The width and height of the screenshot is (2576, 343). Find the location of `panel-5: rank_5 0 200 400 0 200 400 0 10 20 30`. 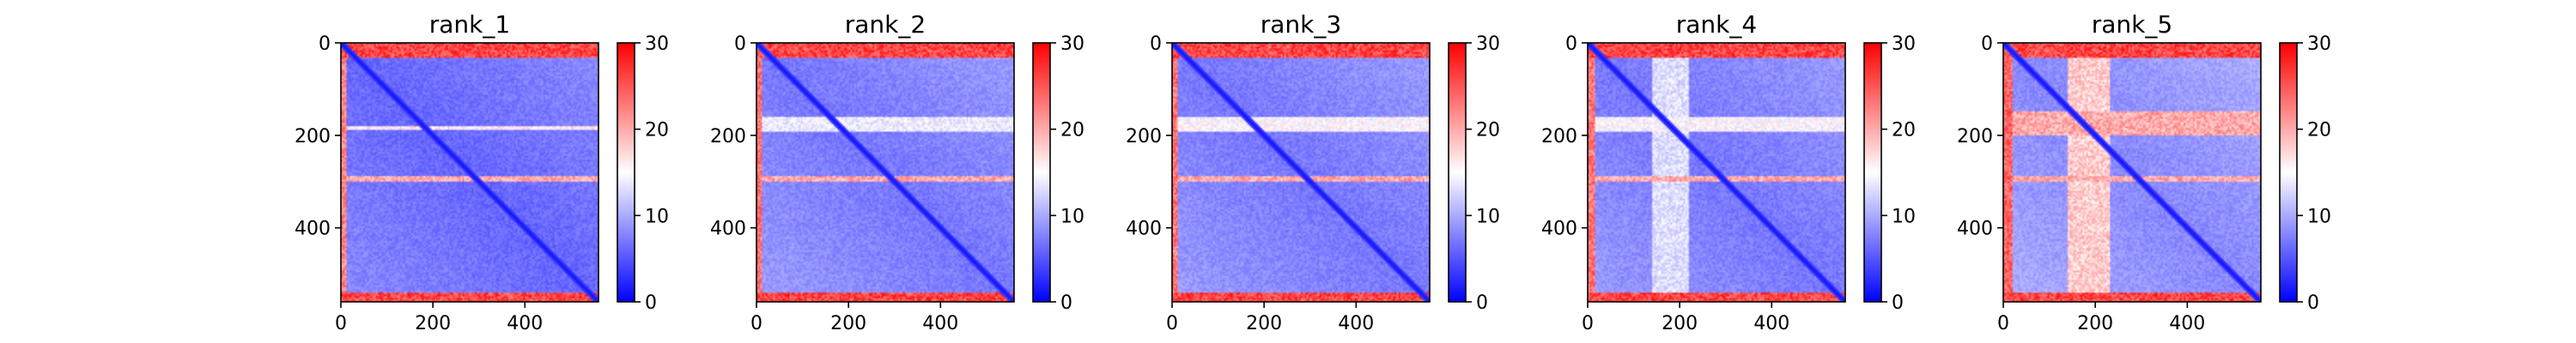

panel-5: rank_5 0 200 400 0 200 400 0 10 20 30 is located at coordinates (2144, 172).